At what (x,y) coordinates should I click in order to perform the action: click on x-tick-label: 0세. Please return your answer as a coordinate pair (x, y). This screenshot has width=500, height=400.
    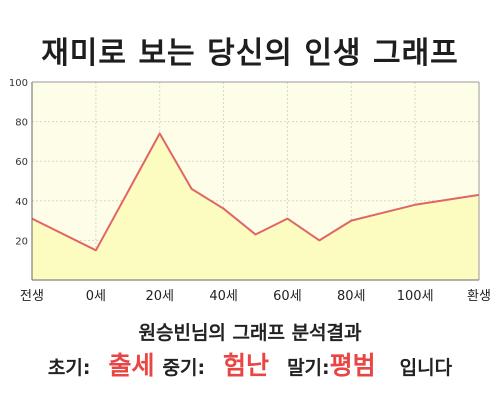
    Looking at the image, I should click on (96, 296).